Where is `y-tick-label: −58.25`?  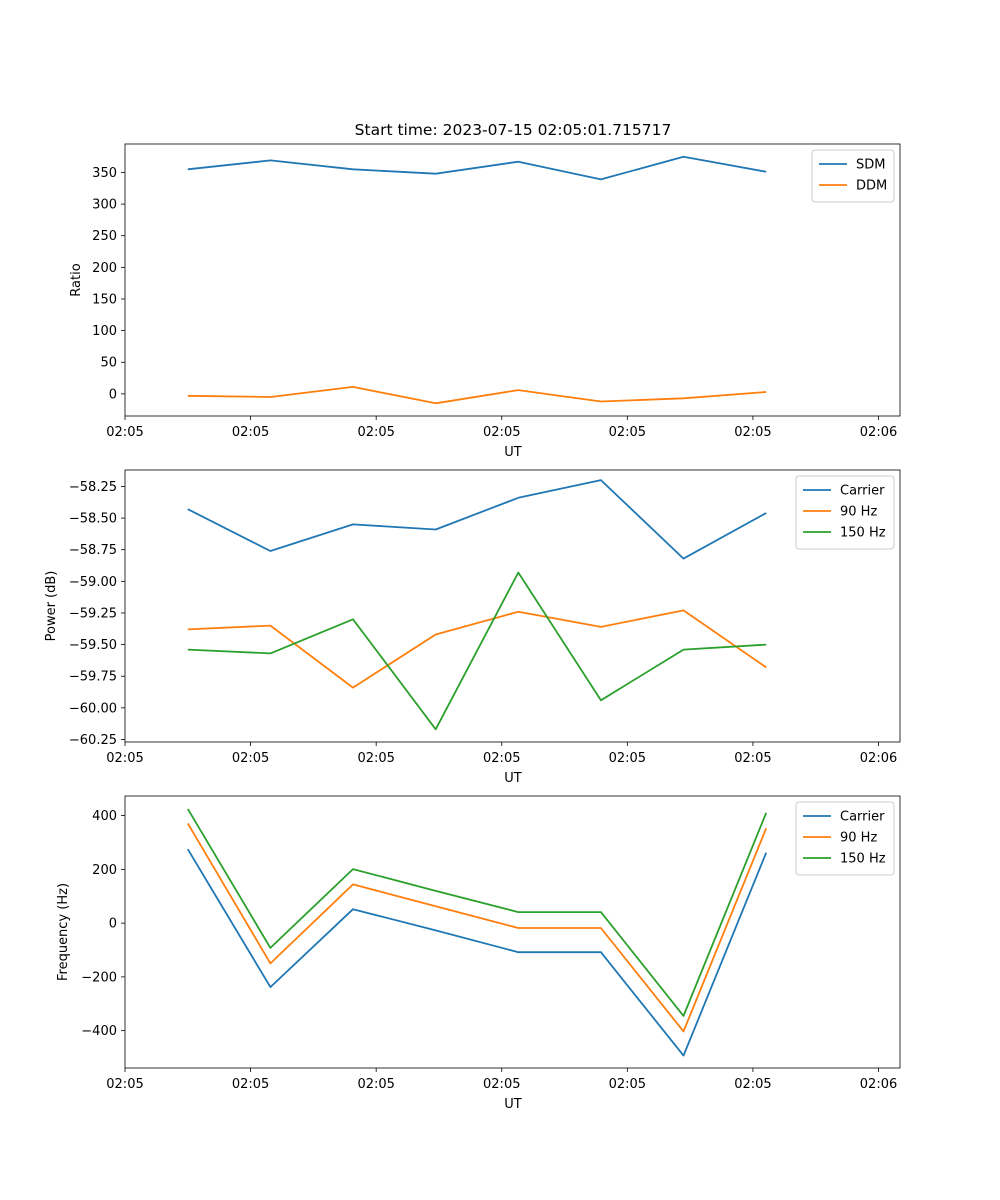
y-tick-label: −58.25 is located at coordinates (93, 487).